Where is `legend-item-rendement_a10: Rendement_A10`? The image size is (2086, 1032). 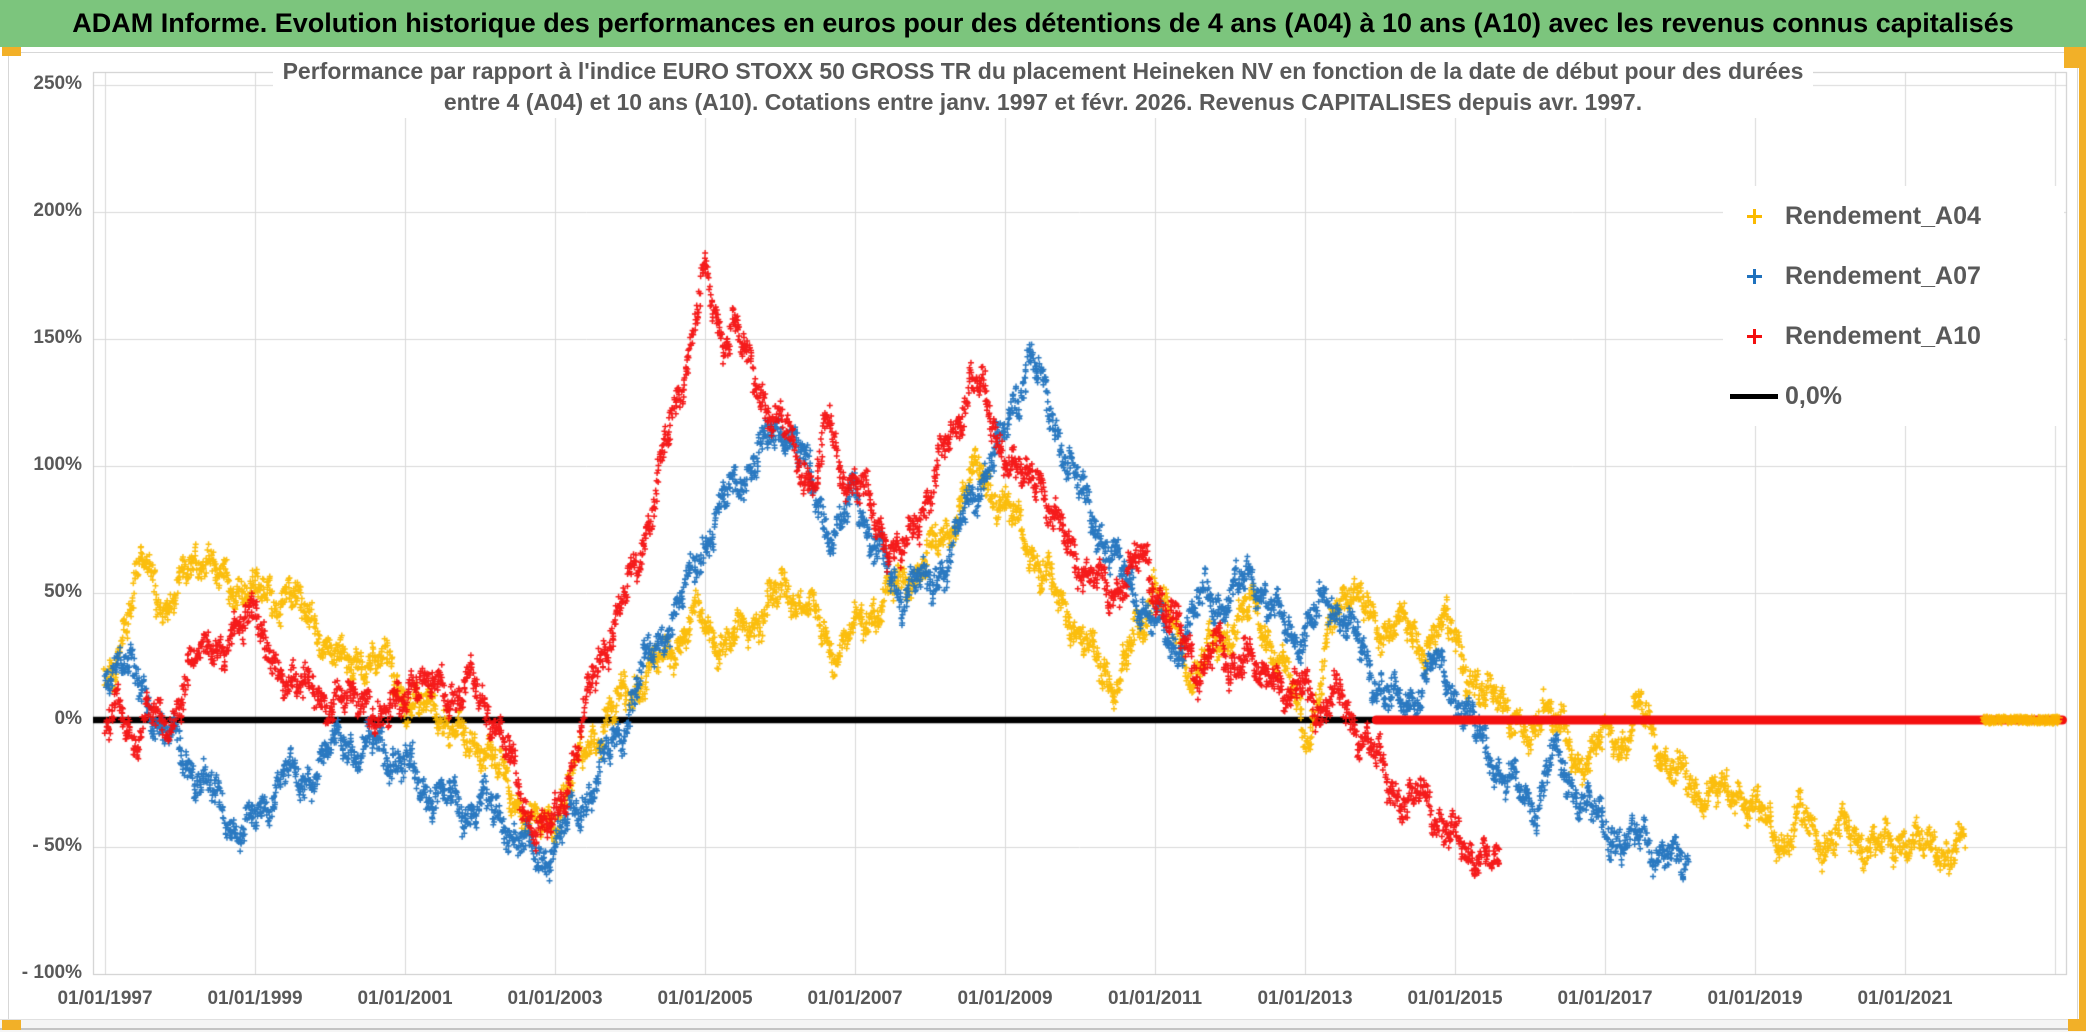
legend-item-rendement_a10: Rendement_A10 is located at coordinates (1893, 336).